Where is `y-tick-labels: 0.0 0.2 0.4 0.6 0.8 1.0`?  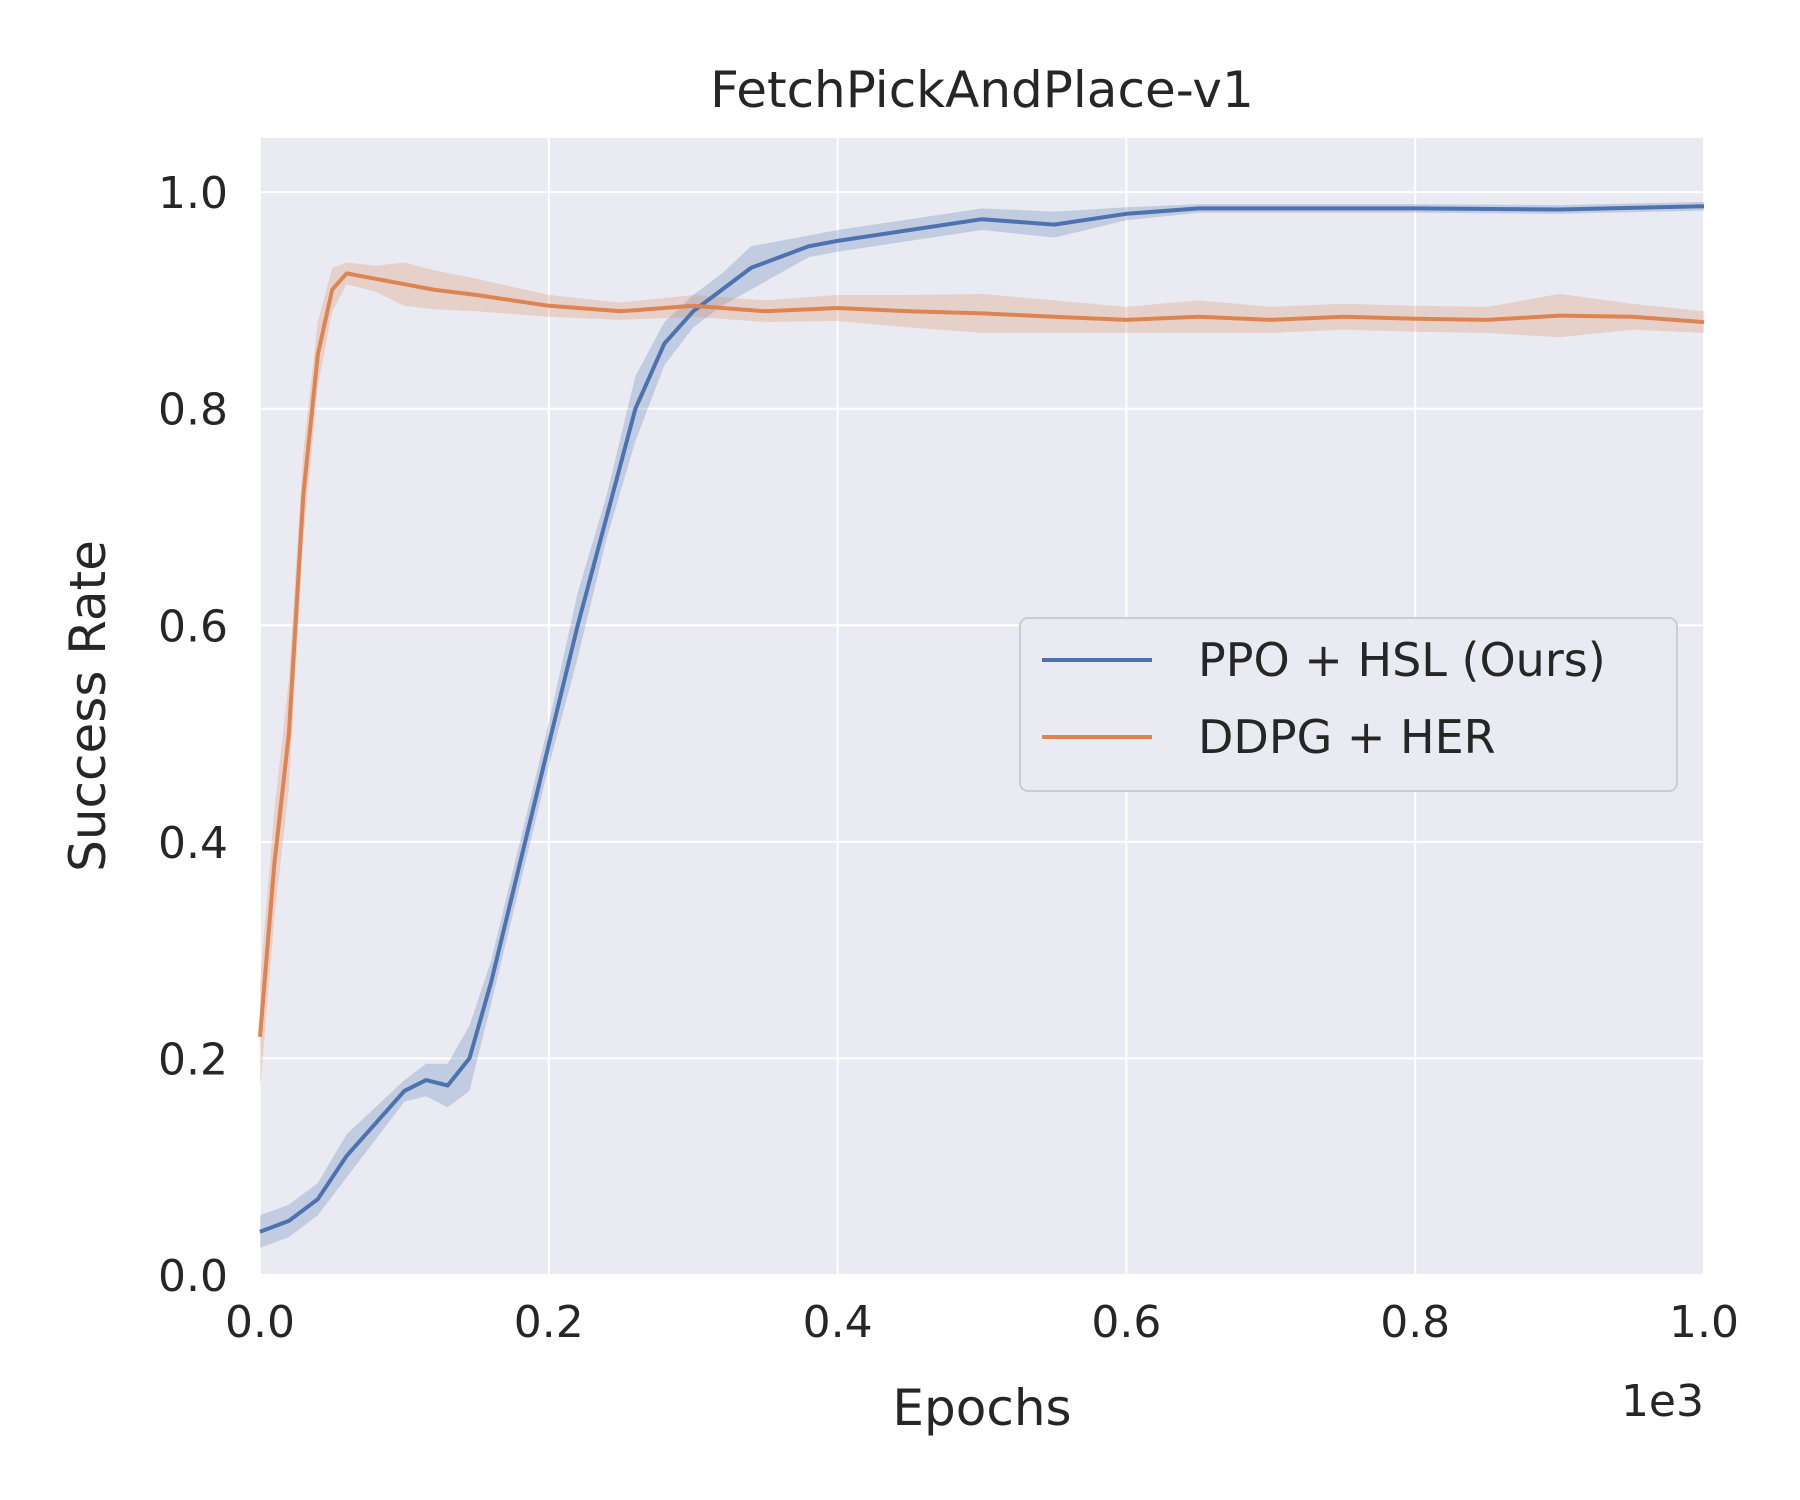
y-tick-labels: 0.0 0.2 0.4 0.6 0.8 1.0 is located at coordinates (193, 735).